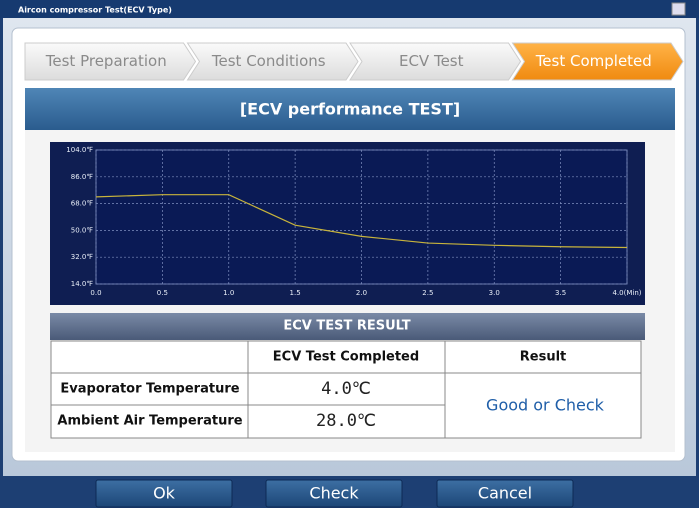 This screenshot has height=508, width=699. What do you see at coordinates (543, 357) in the screenshot?
I see `column-header: Result` at bounding box center [543, 357].